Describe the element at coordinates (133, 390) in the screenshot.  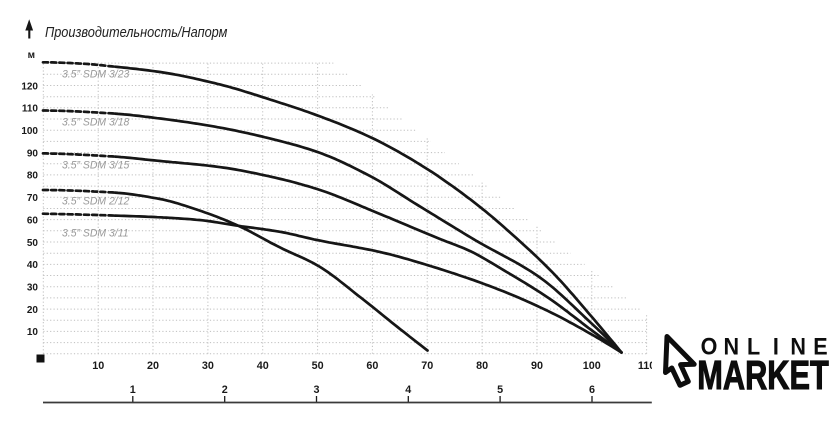
I see `svg-text: 1` at that location.